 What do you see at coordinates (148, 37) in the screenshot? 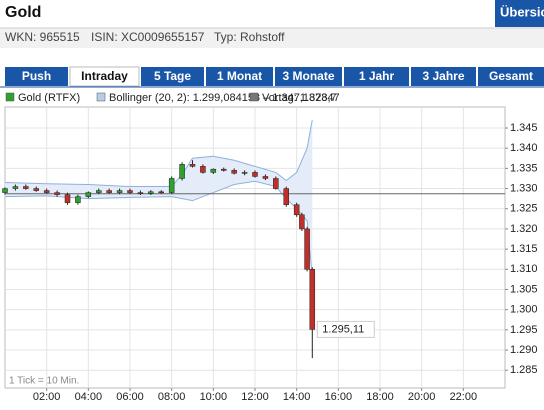
I see `info-isin: ISIN: XC0009655157` at bounding box center [148, 37].